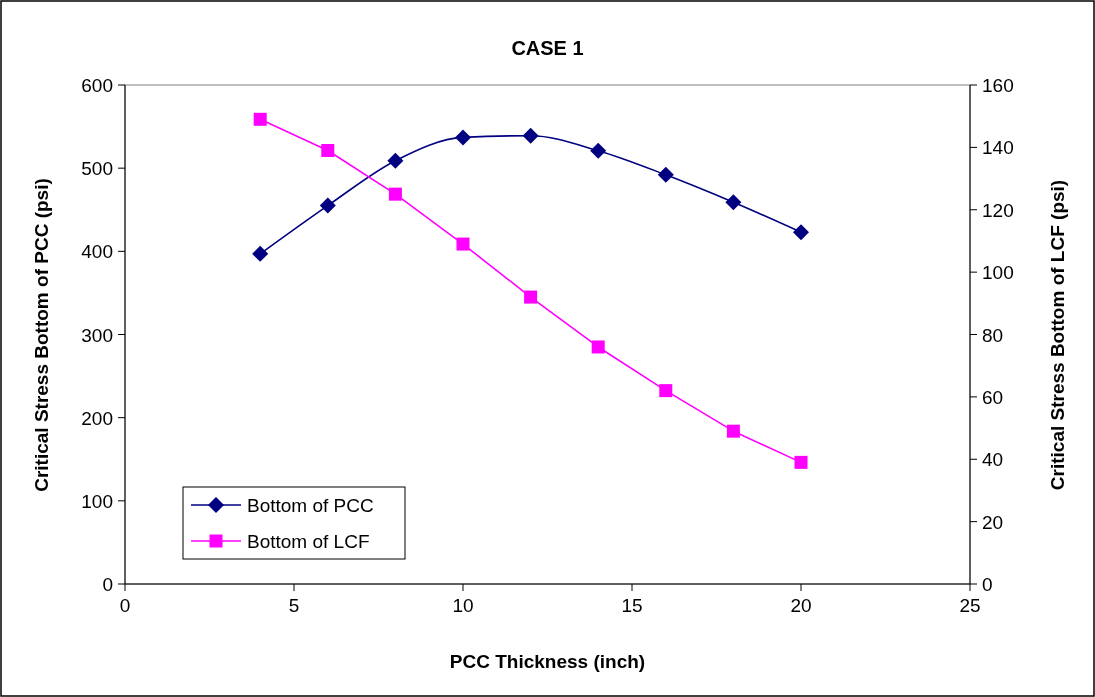 The height and width of the screenshot is (697, 1095). What do you see at coordinates (998, 210) in the screenshot?
I see `y2-tick-label: 120` at bounding box center [998, 210].